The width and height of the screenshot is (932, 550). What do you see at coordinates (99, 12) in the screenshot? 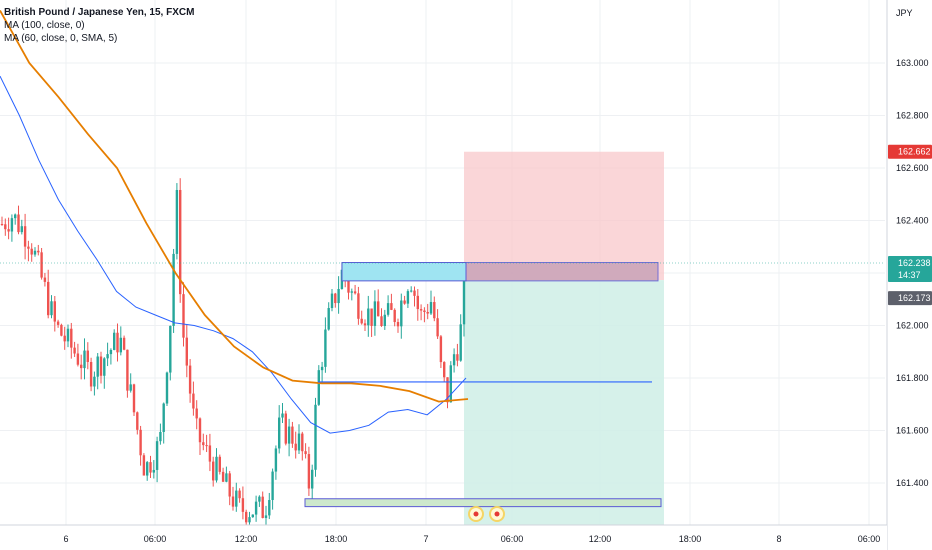
I see `legend-title: British Pound / Japanese Yen, 15, FXCM` at bounding box center [99, 12].